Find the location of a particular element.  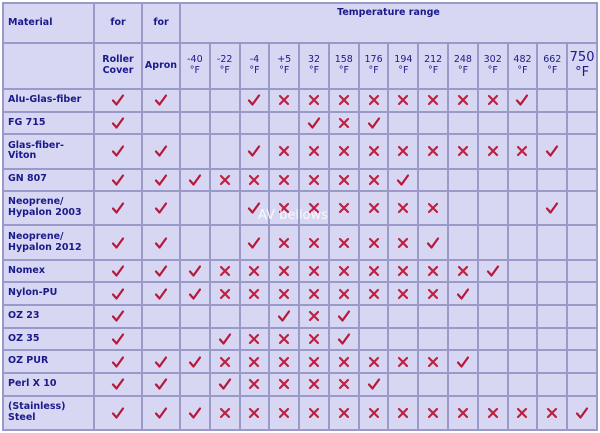

material-name-line: OZ PUR is located at coordinates (28, 361).